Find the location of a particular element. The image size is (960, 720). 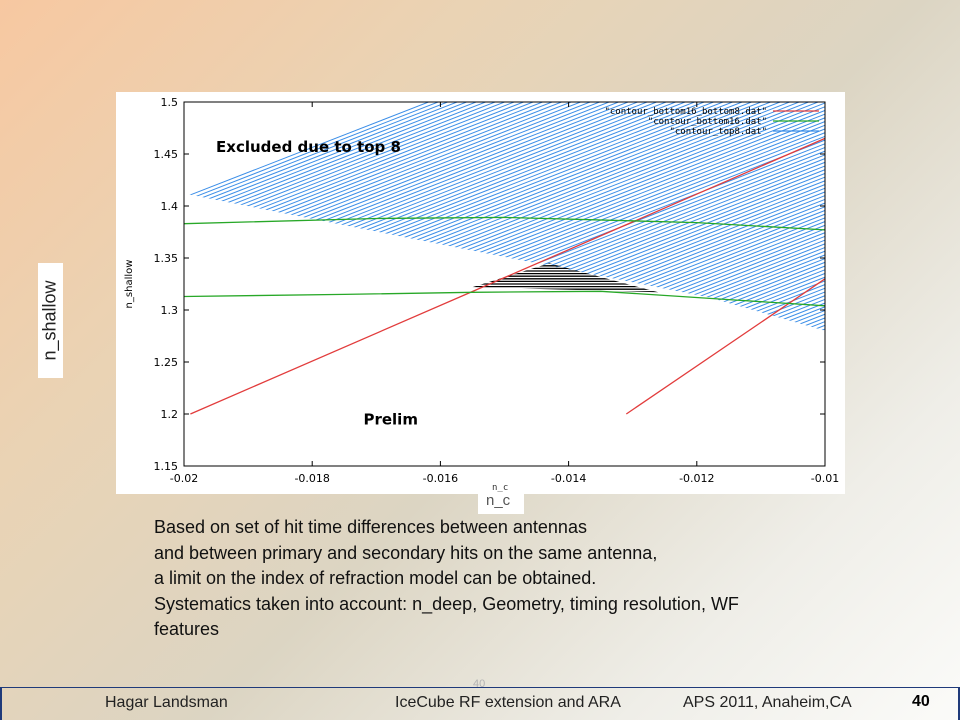

body-line: features is located at coordinates (187, 629).